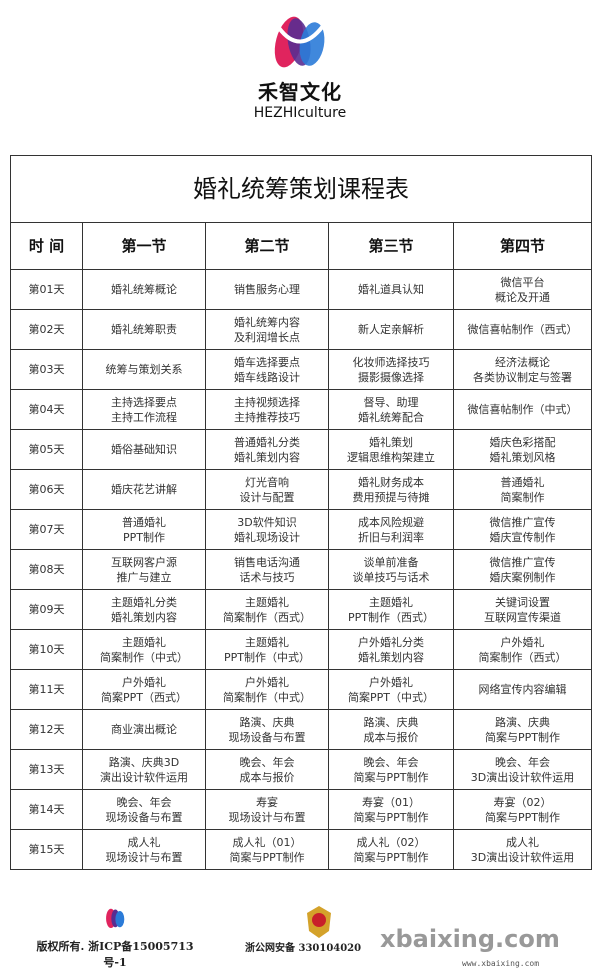 This screenshot has height=972, width=600. What do you see at coordinates (46, 569) in the screenshot?
I see `day-cell: 第08天` at bounding box center [46, 569].